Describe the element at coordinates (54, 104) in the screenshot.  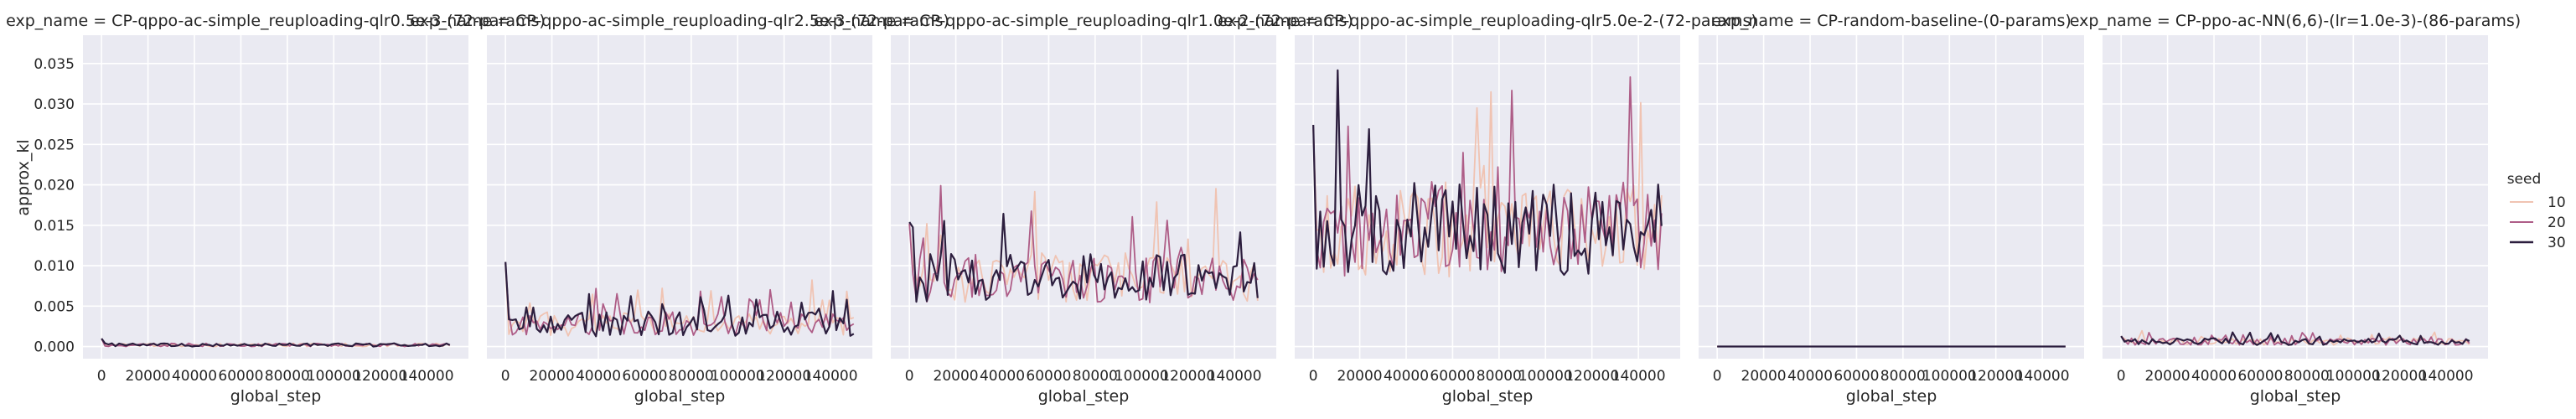
I see `y-tick-label: 0.030` at that location.